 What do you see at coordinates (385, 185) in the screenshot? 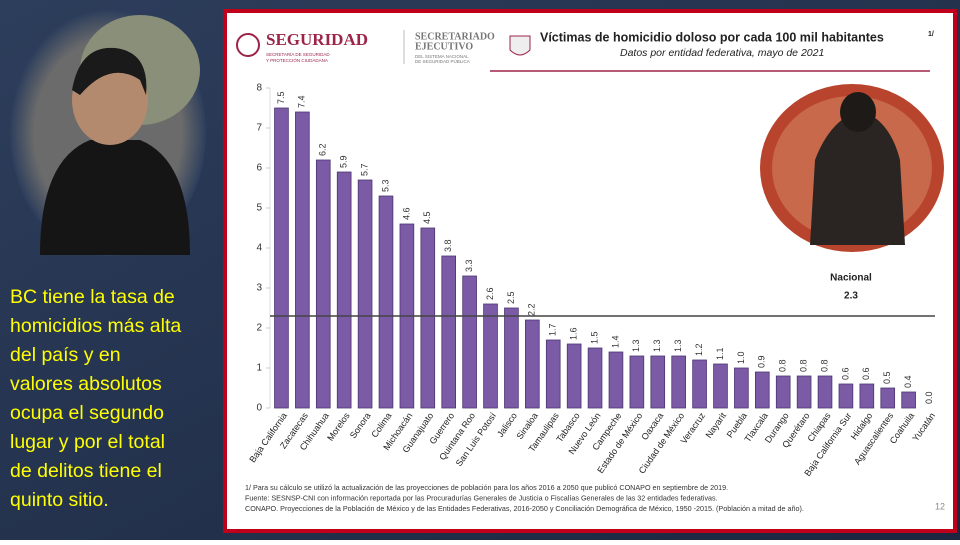
I see `value-label: 5.3` at bounding box center [385, 185].